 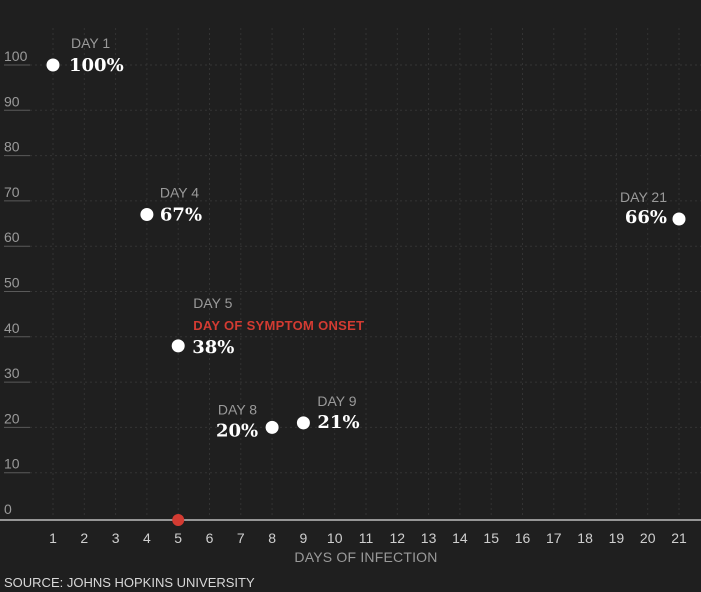 What do you see at coordinates (460, 538) in the screenshot?
I see `x-tick-label-14: 14` at bounding box center [460, 538].